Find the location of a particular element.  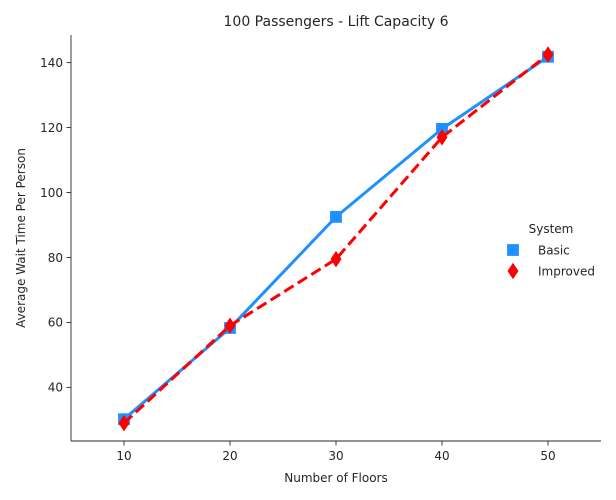

legend-item-basic: Basic is located at coordinates (538, 250).